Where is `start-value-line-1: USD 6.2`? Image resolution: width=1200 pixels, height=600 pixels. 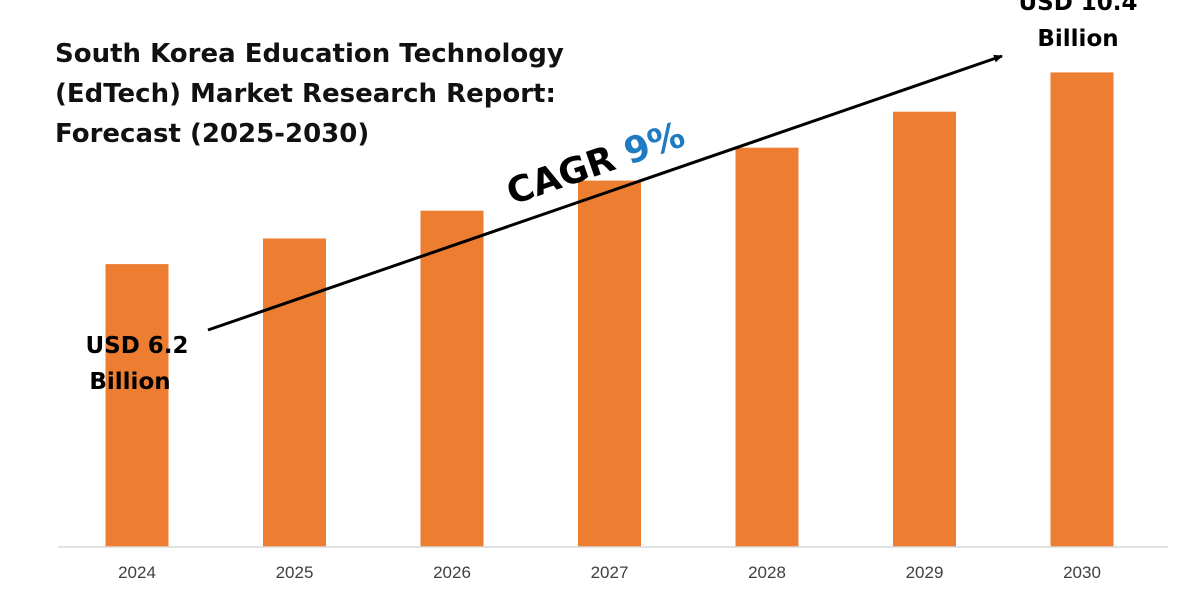
start-value-line-1: USD 6.2 is located at coordinates (136, 346).